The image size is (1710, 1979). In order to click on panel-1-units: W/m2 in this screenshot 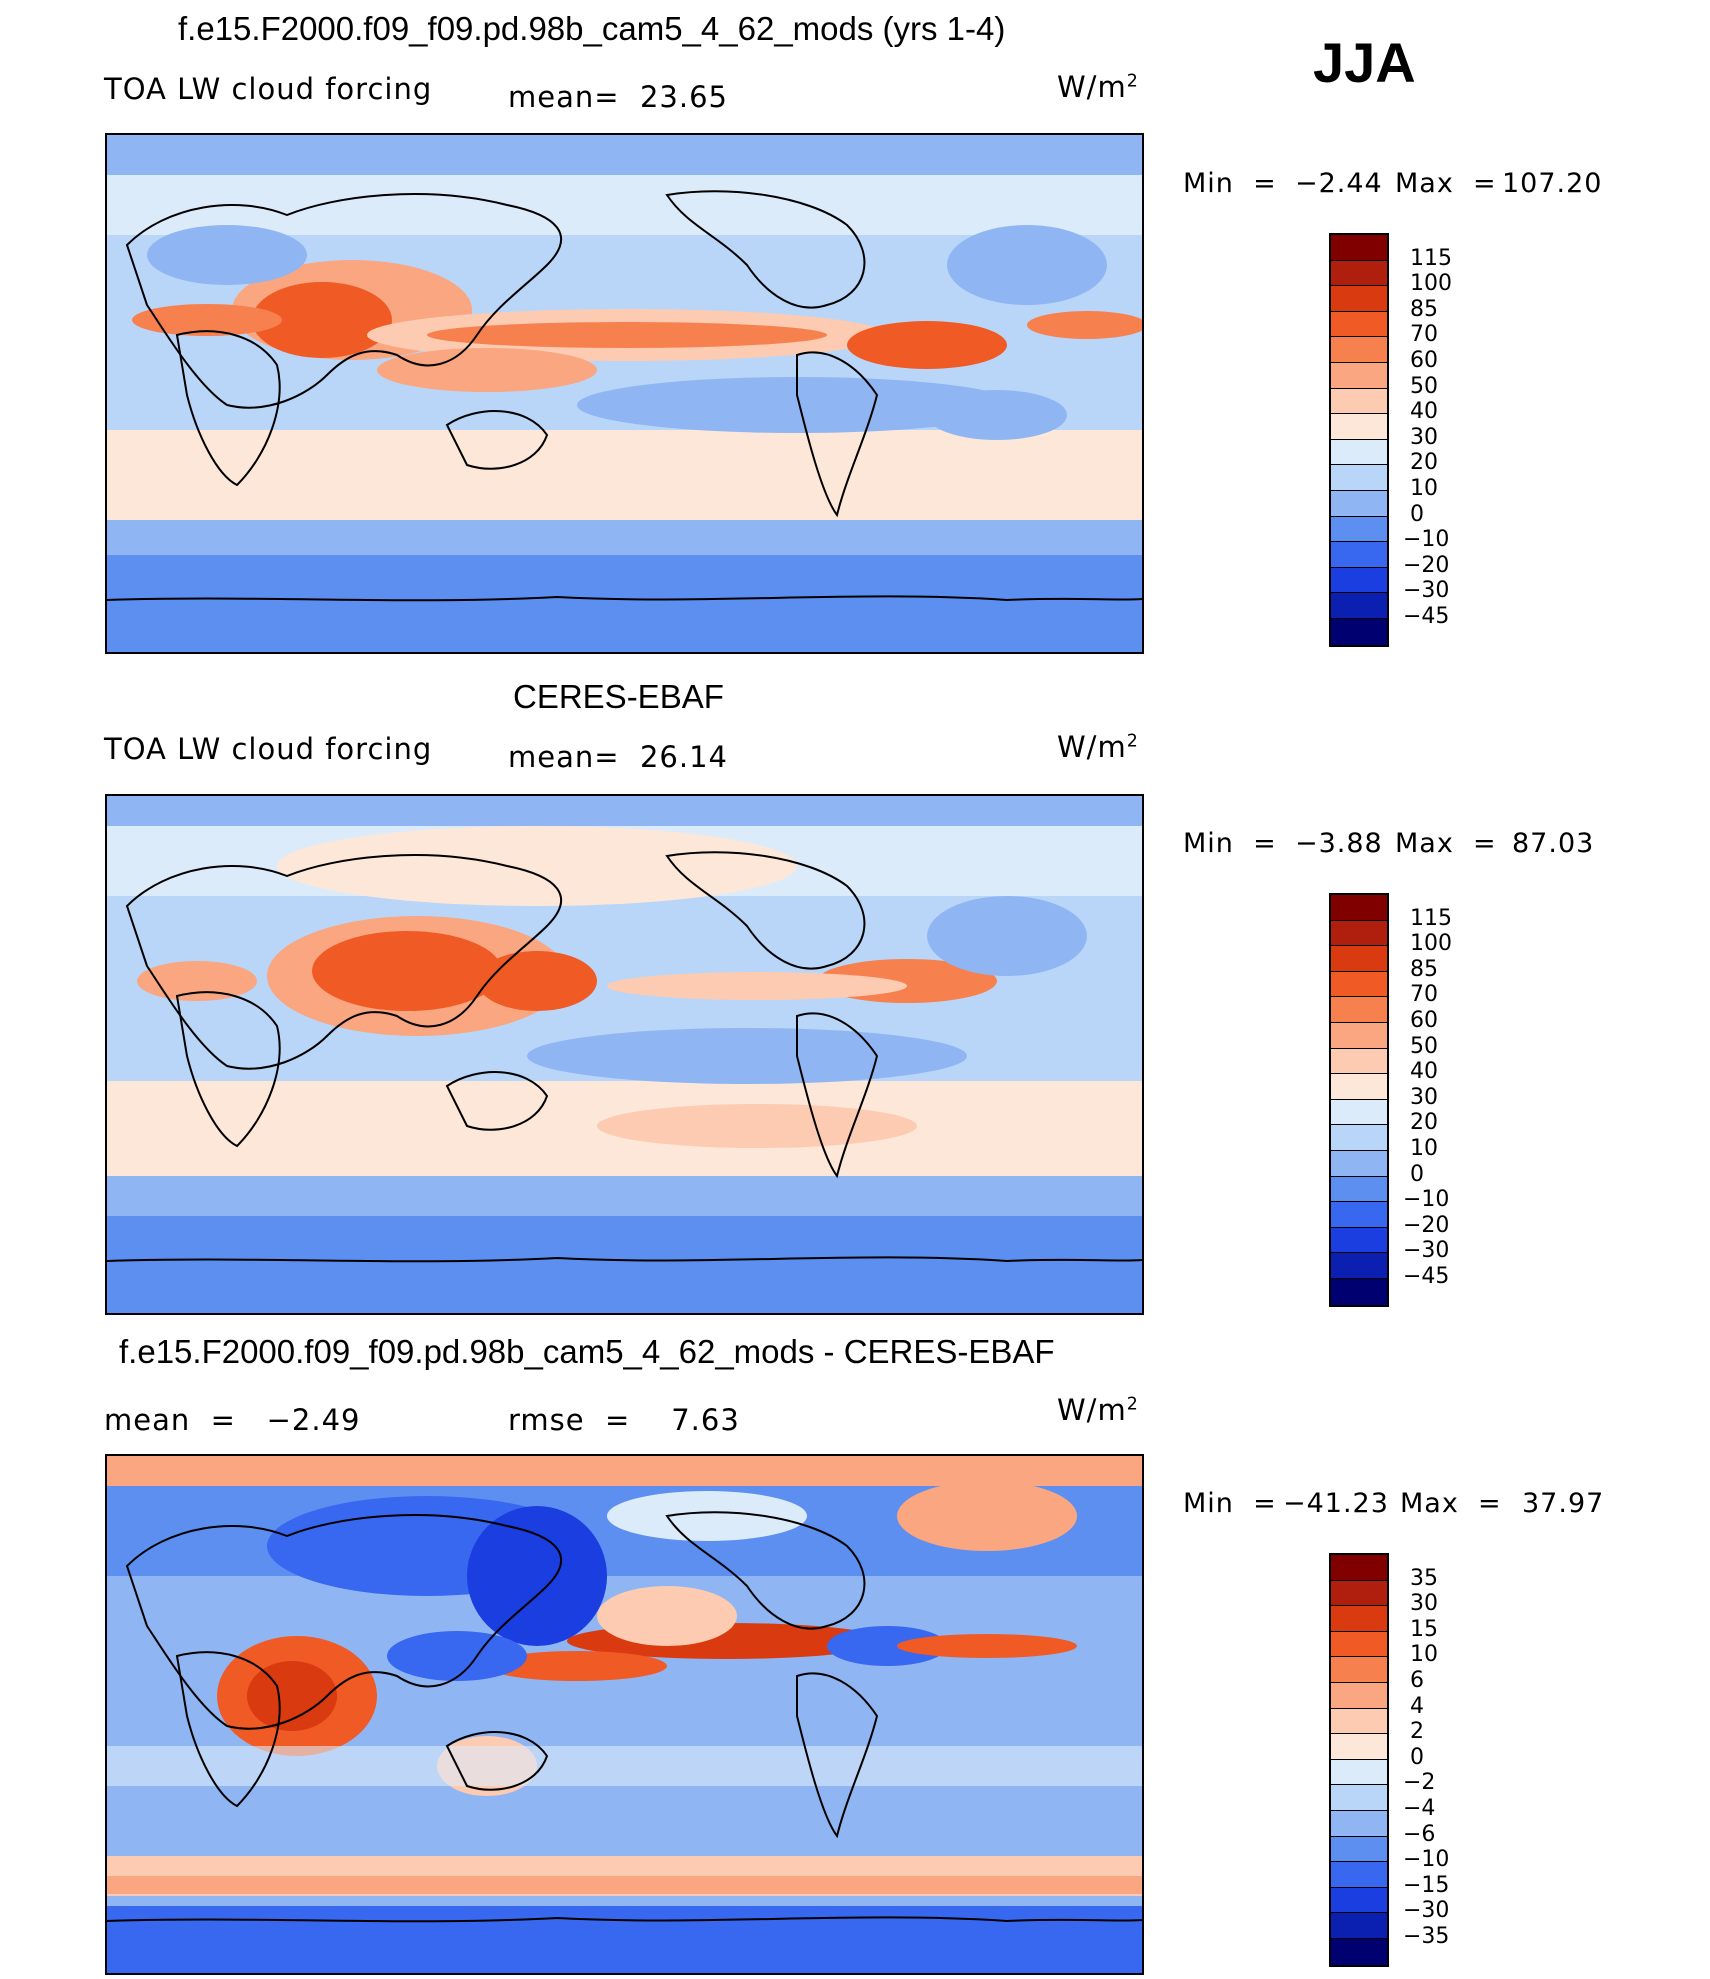, I will do `click(1098, 87)`.